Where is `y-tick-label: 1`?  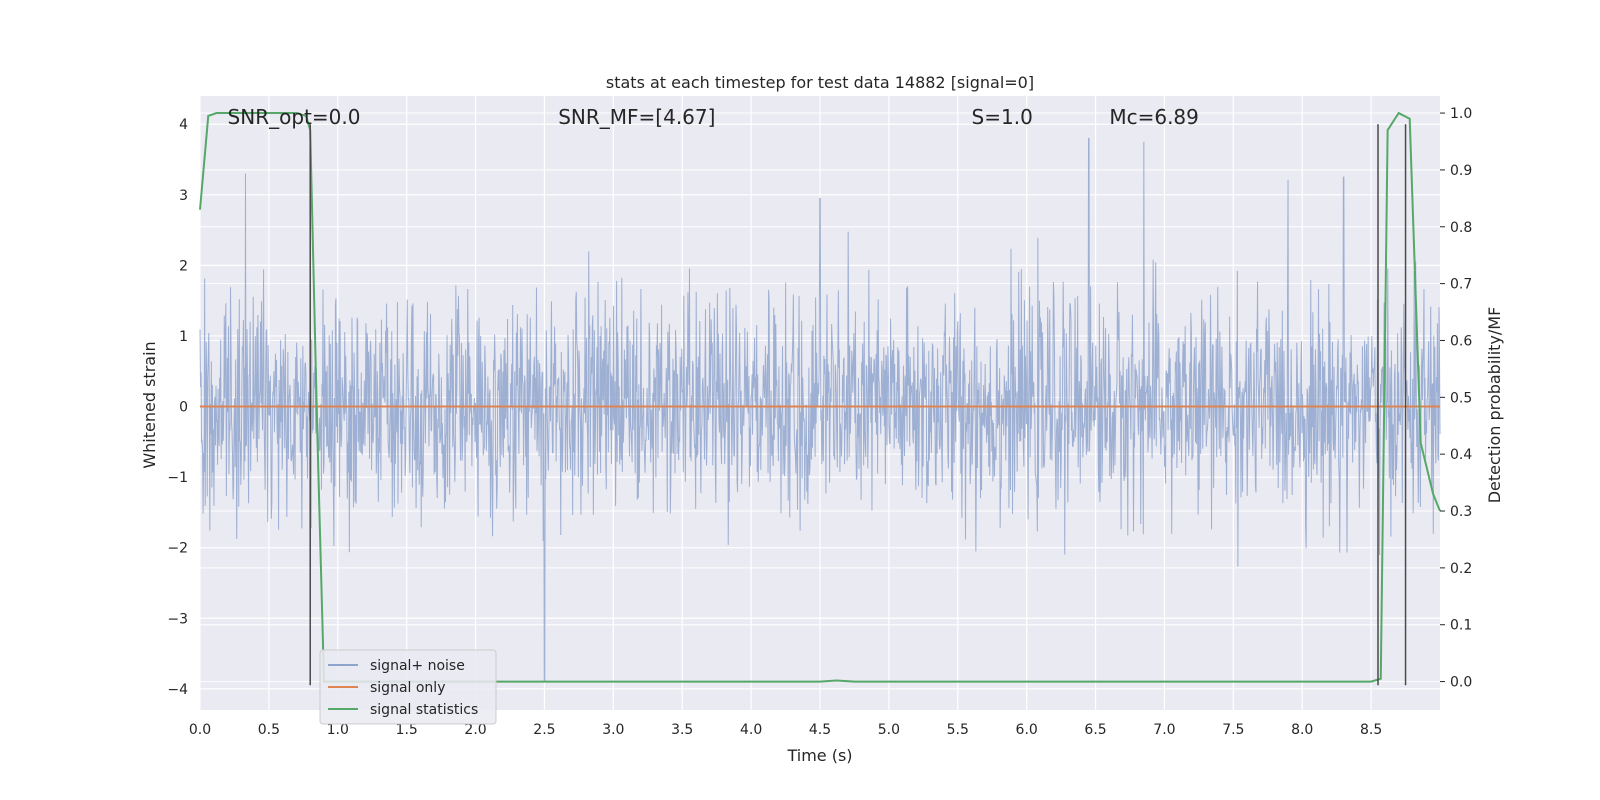 y-tick-label: 1 is located at coordinates (183, 337).